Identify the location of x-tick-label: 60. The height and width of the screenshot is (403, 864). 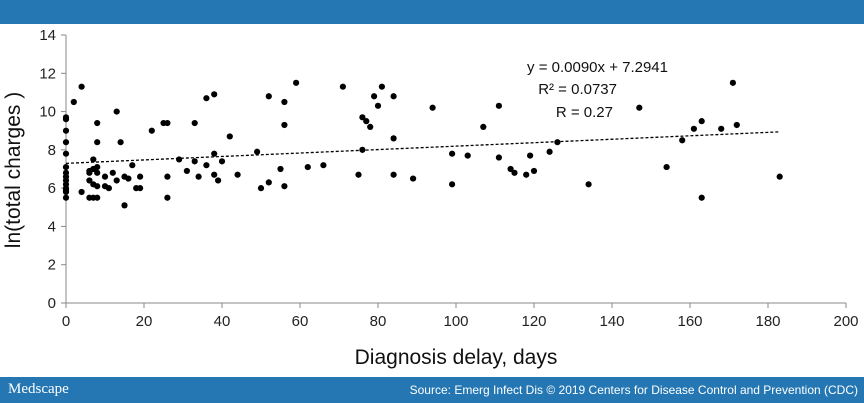
(300, 321).